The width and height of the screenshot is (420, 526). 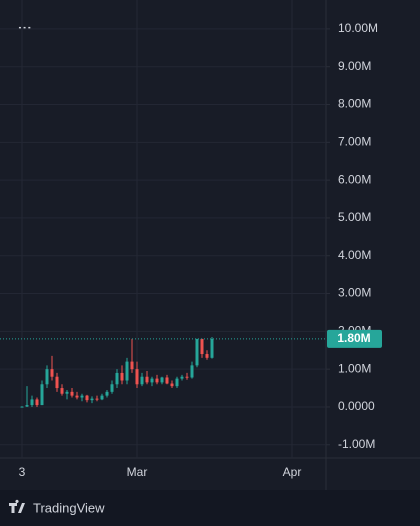 I want to click on y-tick-label: 6.00M, so click(x=354, y=179).